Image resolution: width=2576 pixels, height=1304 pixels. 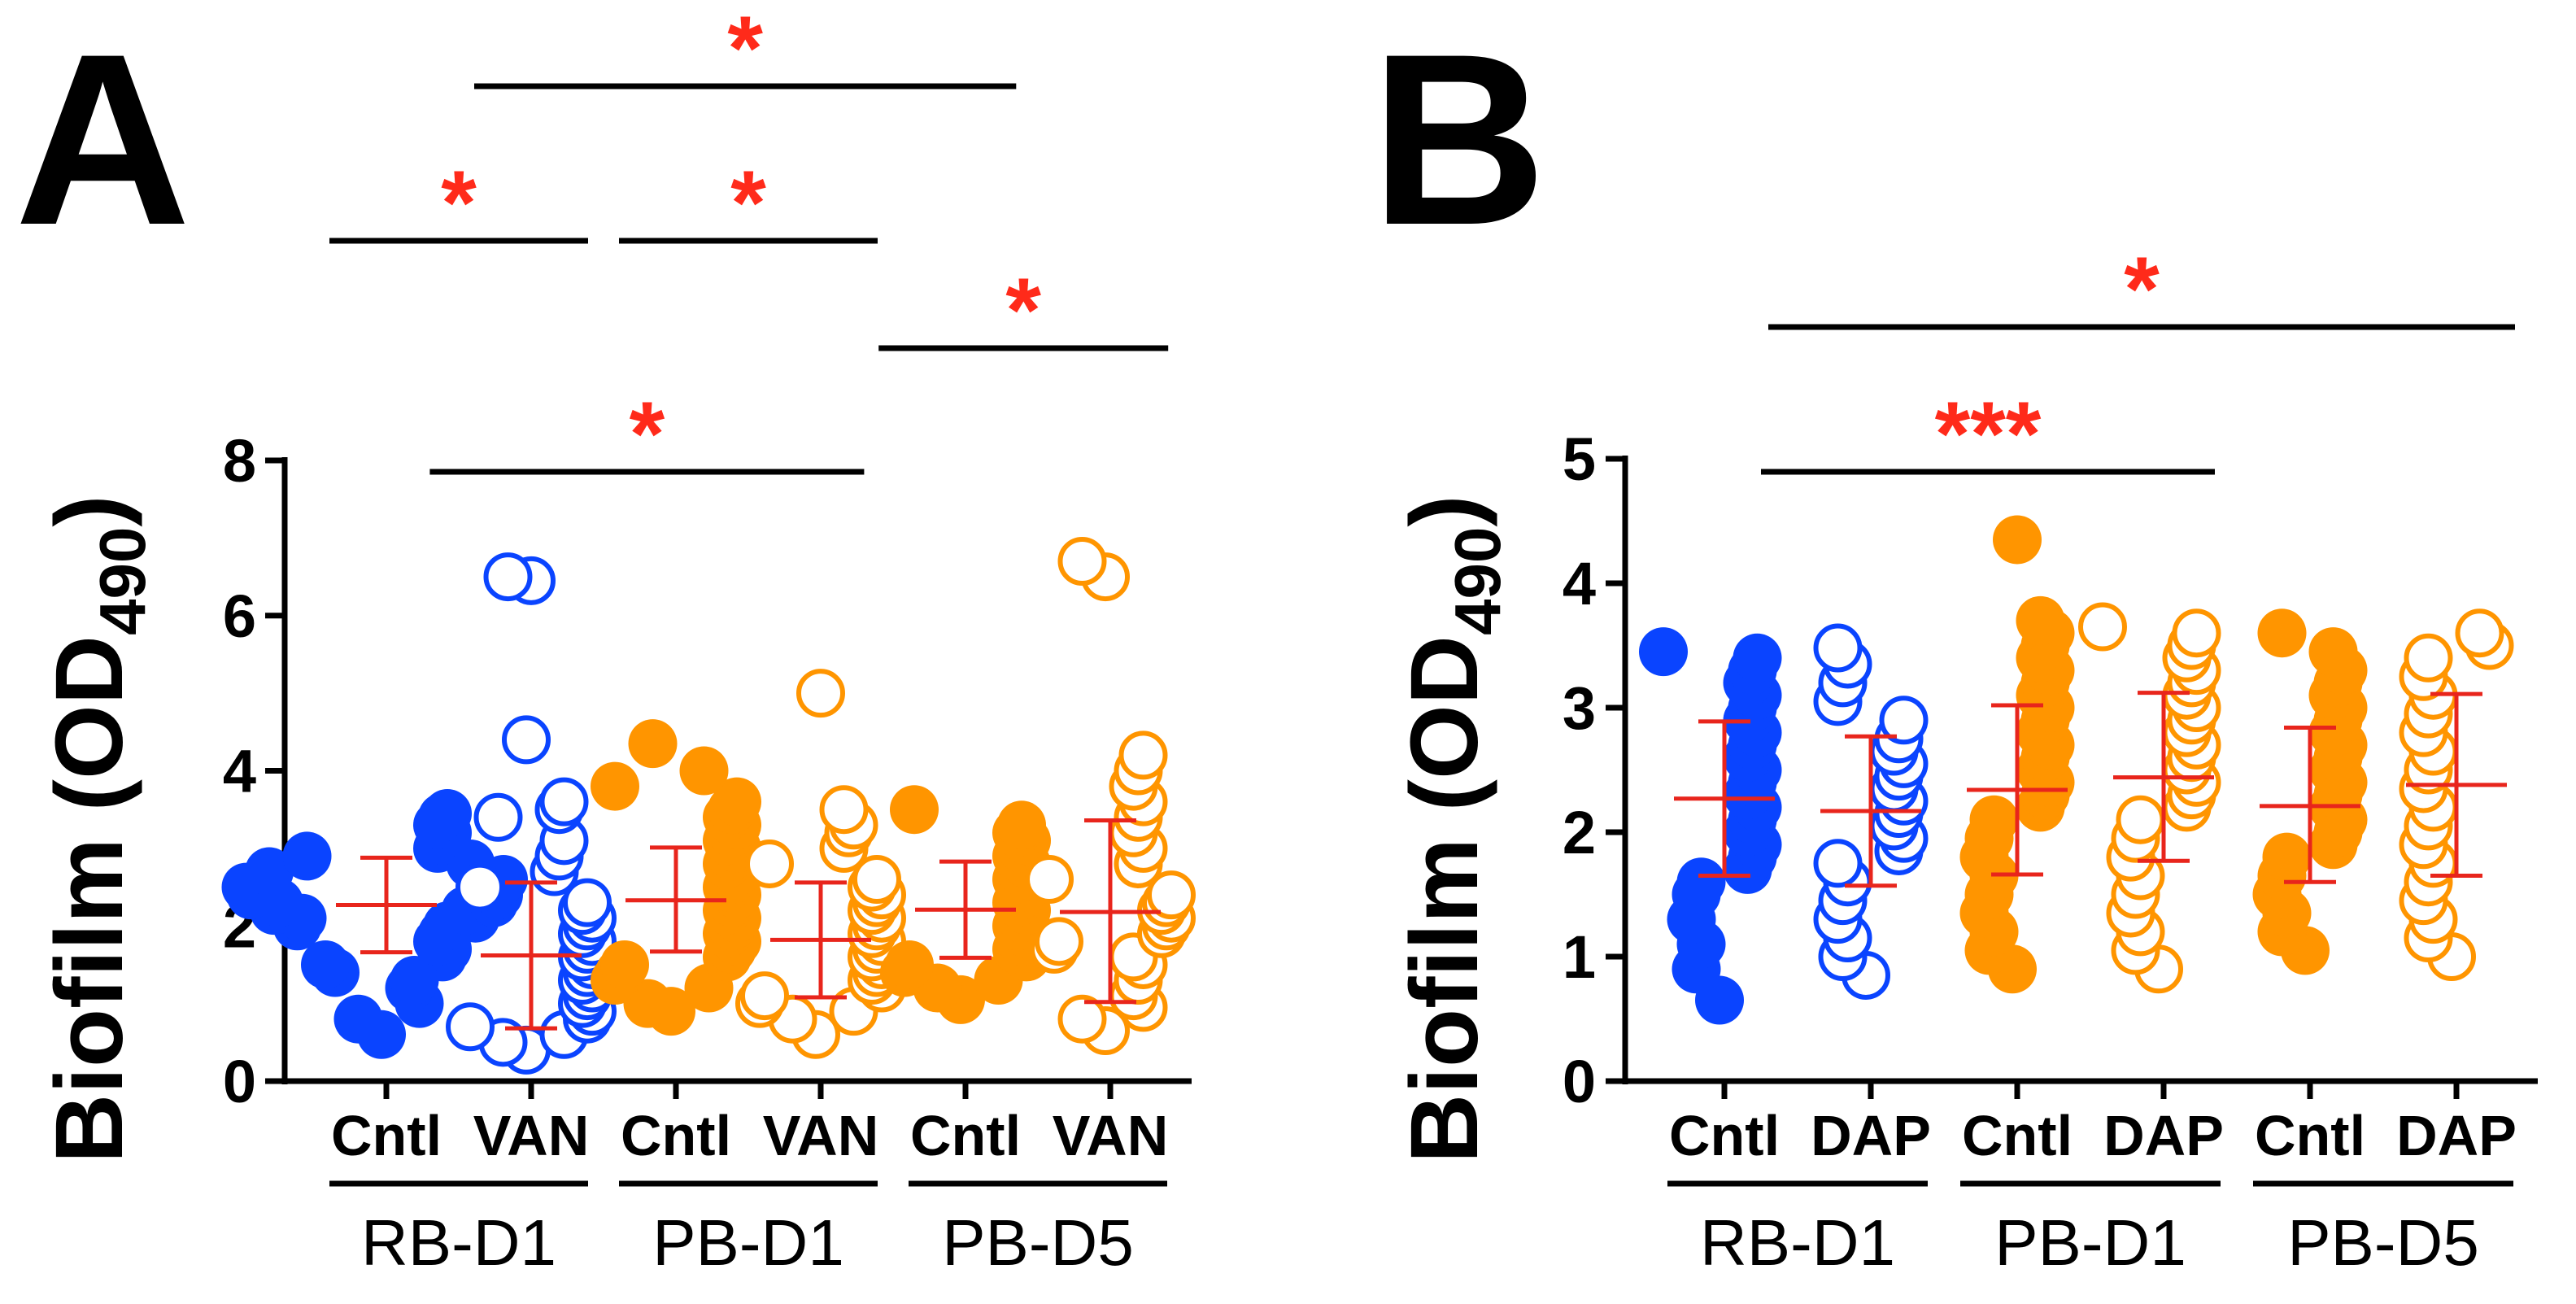 What do you see at coordinates (1023, 310) in the screenshot?
I see `significance-star-a-3: *` at bounding box center [1023, 310].